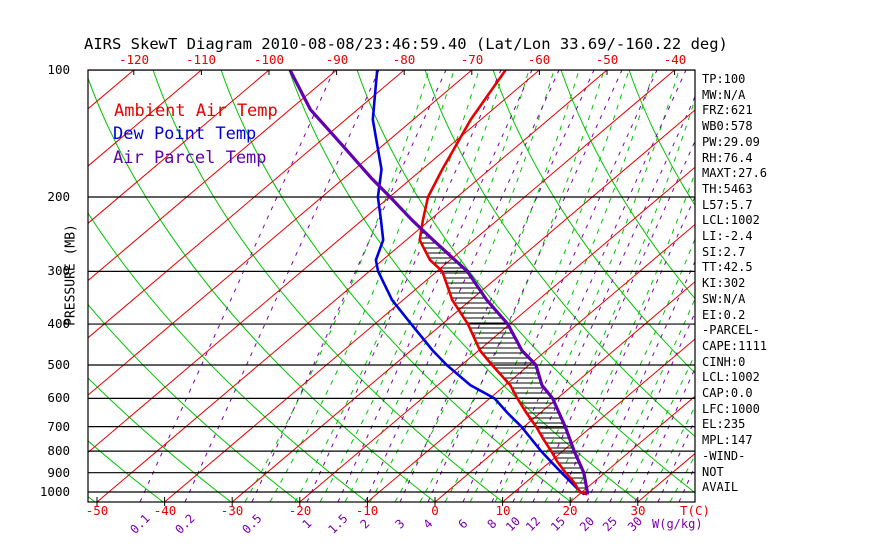 The image size is (870, 560). I want to click on stat-line: NOT, so click(713, 471).